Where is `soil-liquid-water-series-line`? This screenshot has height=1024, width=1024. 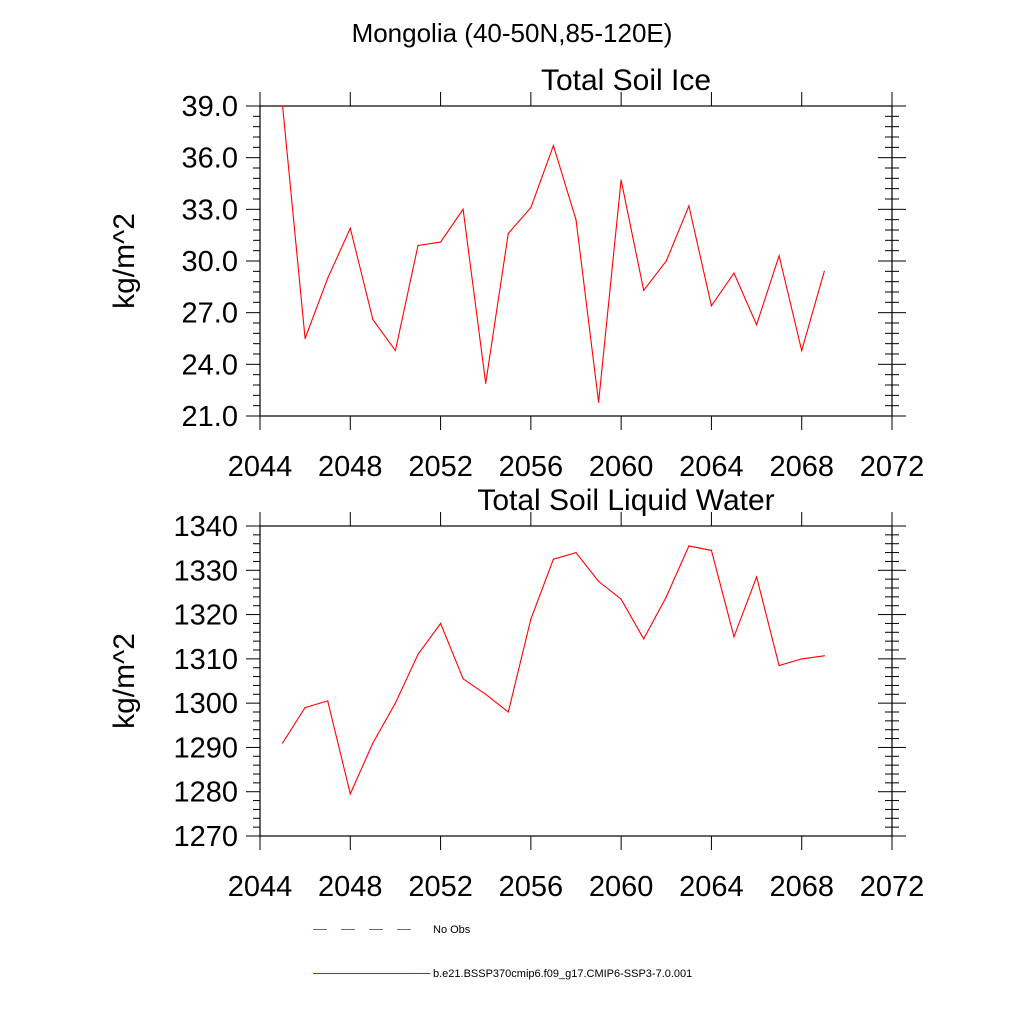
soil-liquid-water-series-line is located at coordinates (553, 670).